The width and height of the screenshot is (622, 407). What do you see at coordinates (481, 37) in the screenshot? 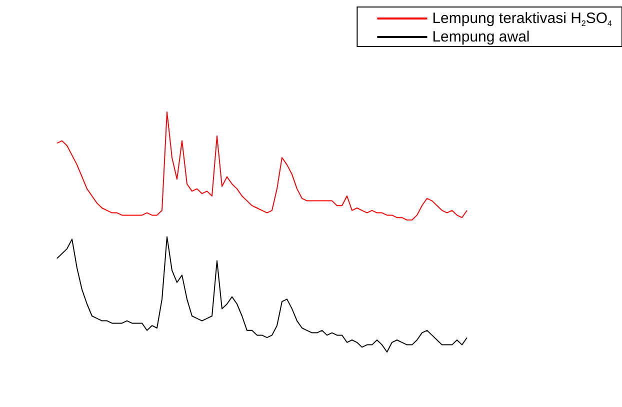
I see `legend-label: Lempung awal` at bounding box center [481, 37].